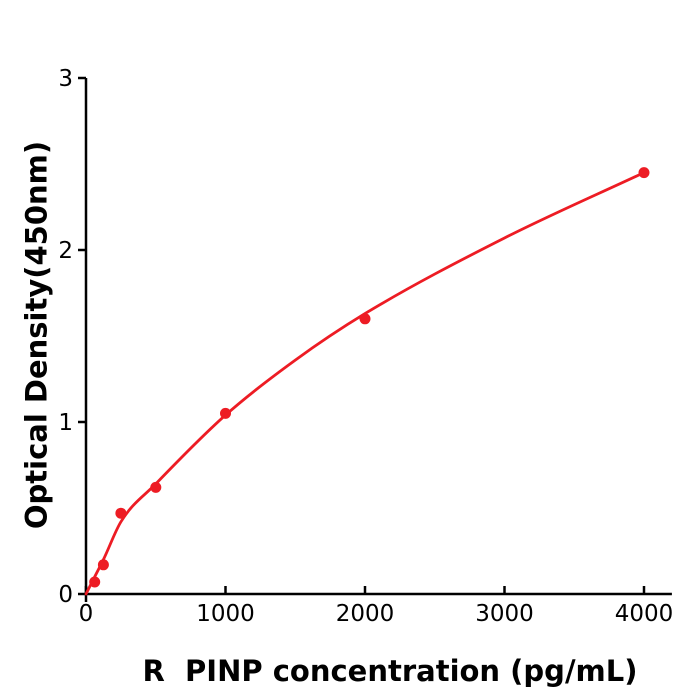  What do you see at coordinates (65, 251) in the screenshot?
I see `y-tick-label: 2` at bounding box center [65, 251].